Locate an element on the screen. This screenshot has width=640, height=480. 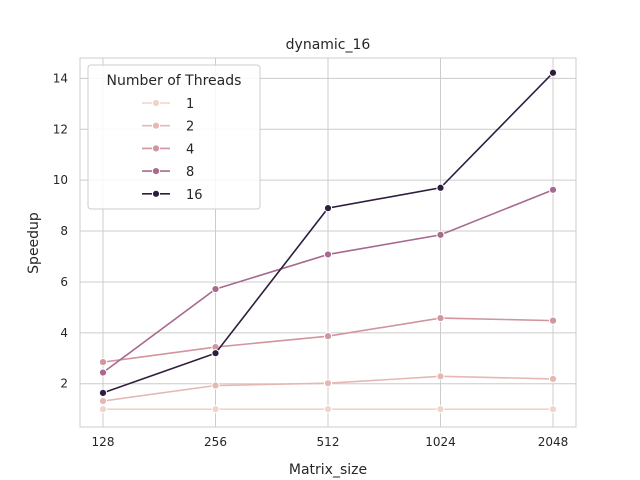
legend: Number of Threads 1 2 4 8 16 is located at coordinates (174, 137).